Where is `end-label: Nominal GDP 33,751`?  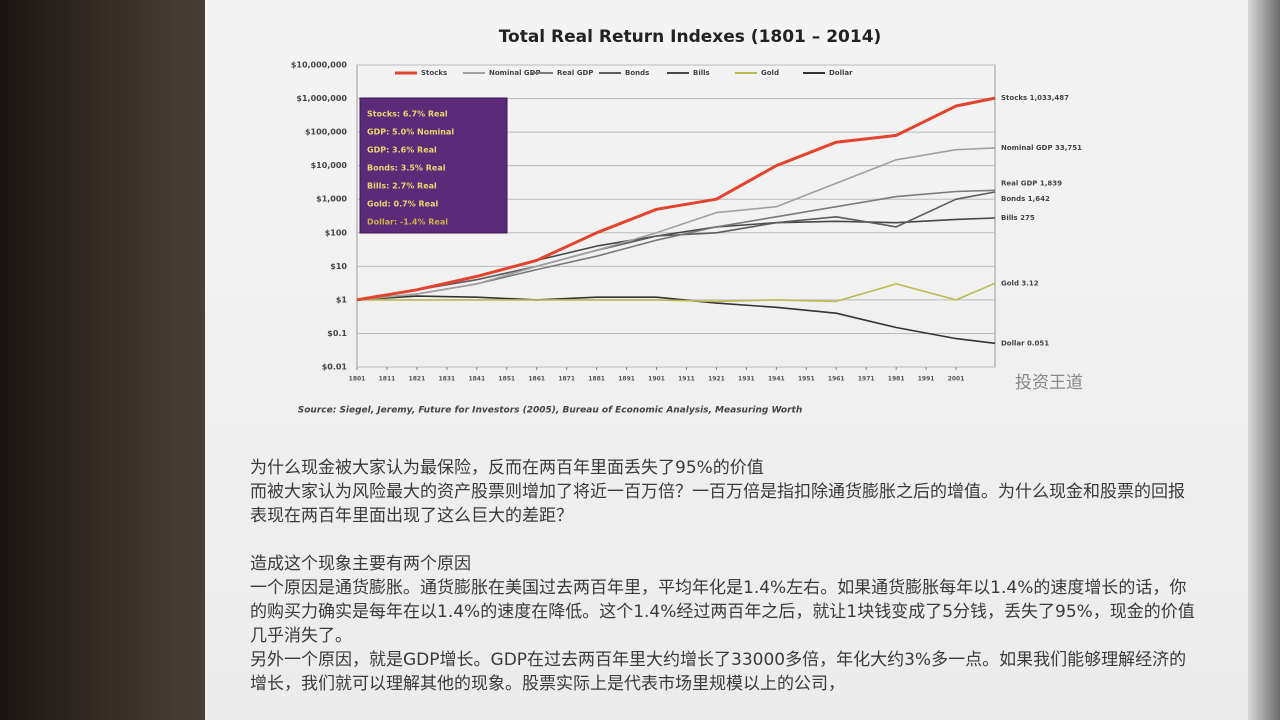
end-label: Nominal GDP 33,751 is located at coordinates (1041, 148).